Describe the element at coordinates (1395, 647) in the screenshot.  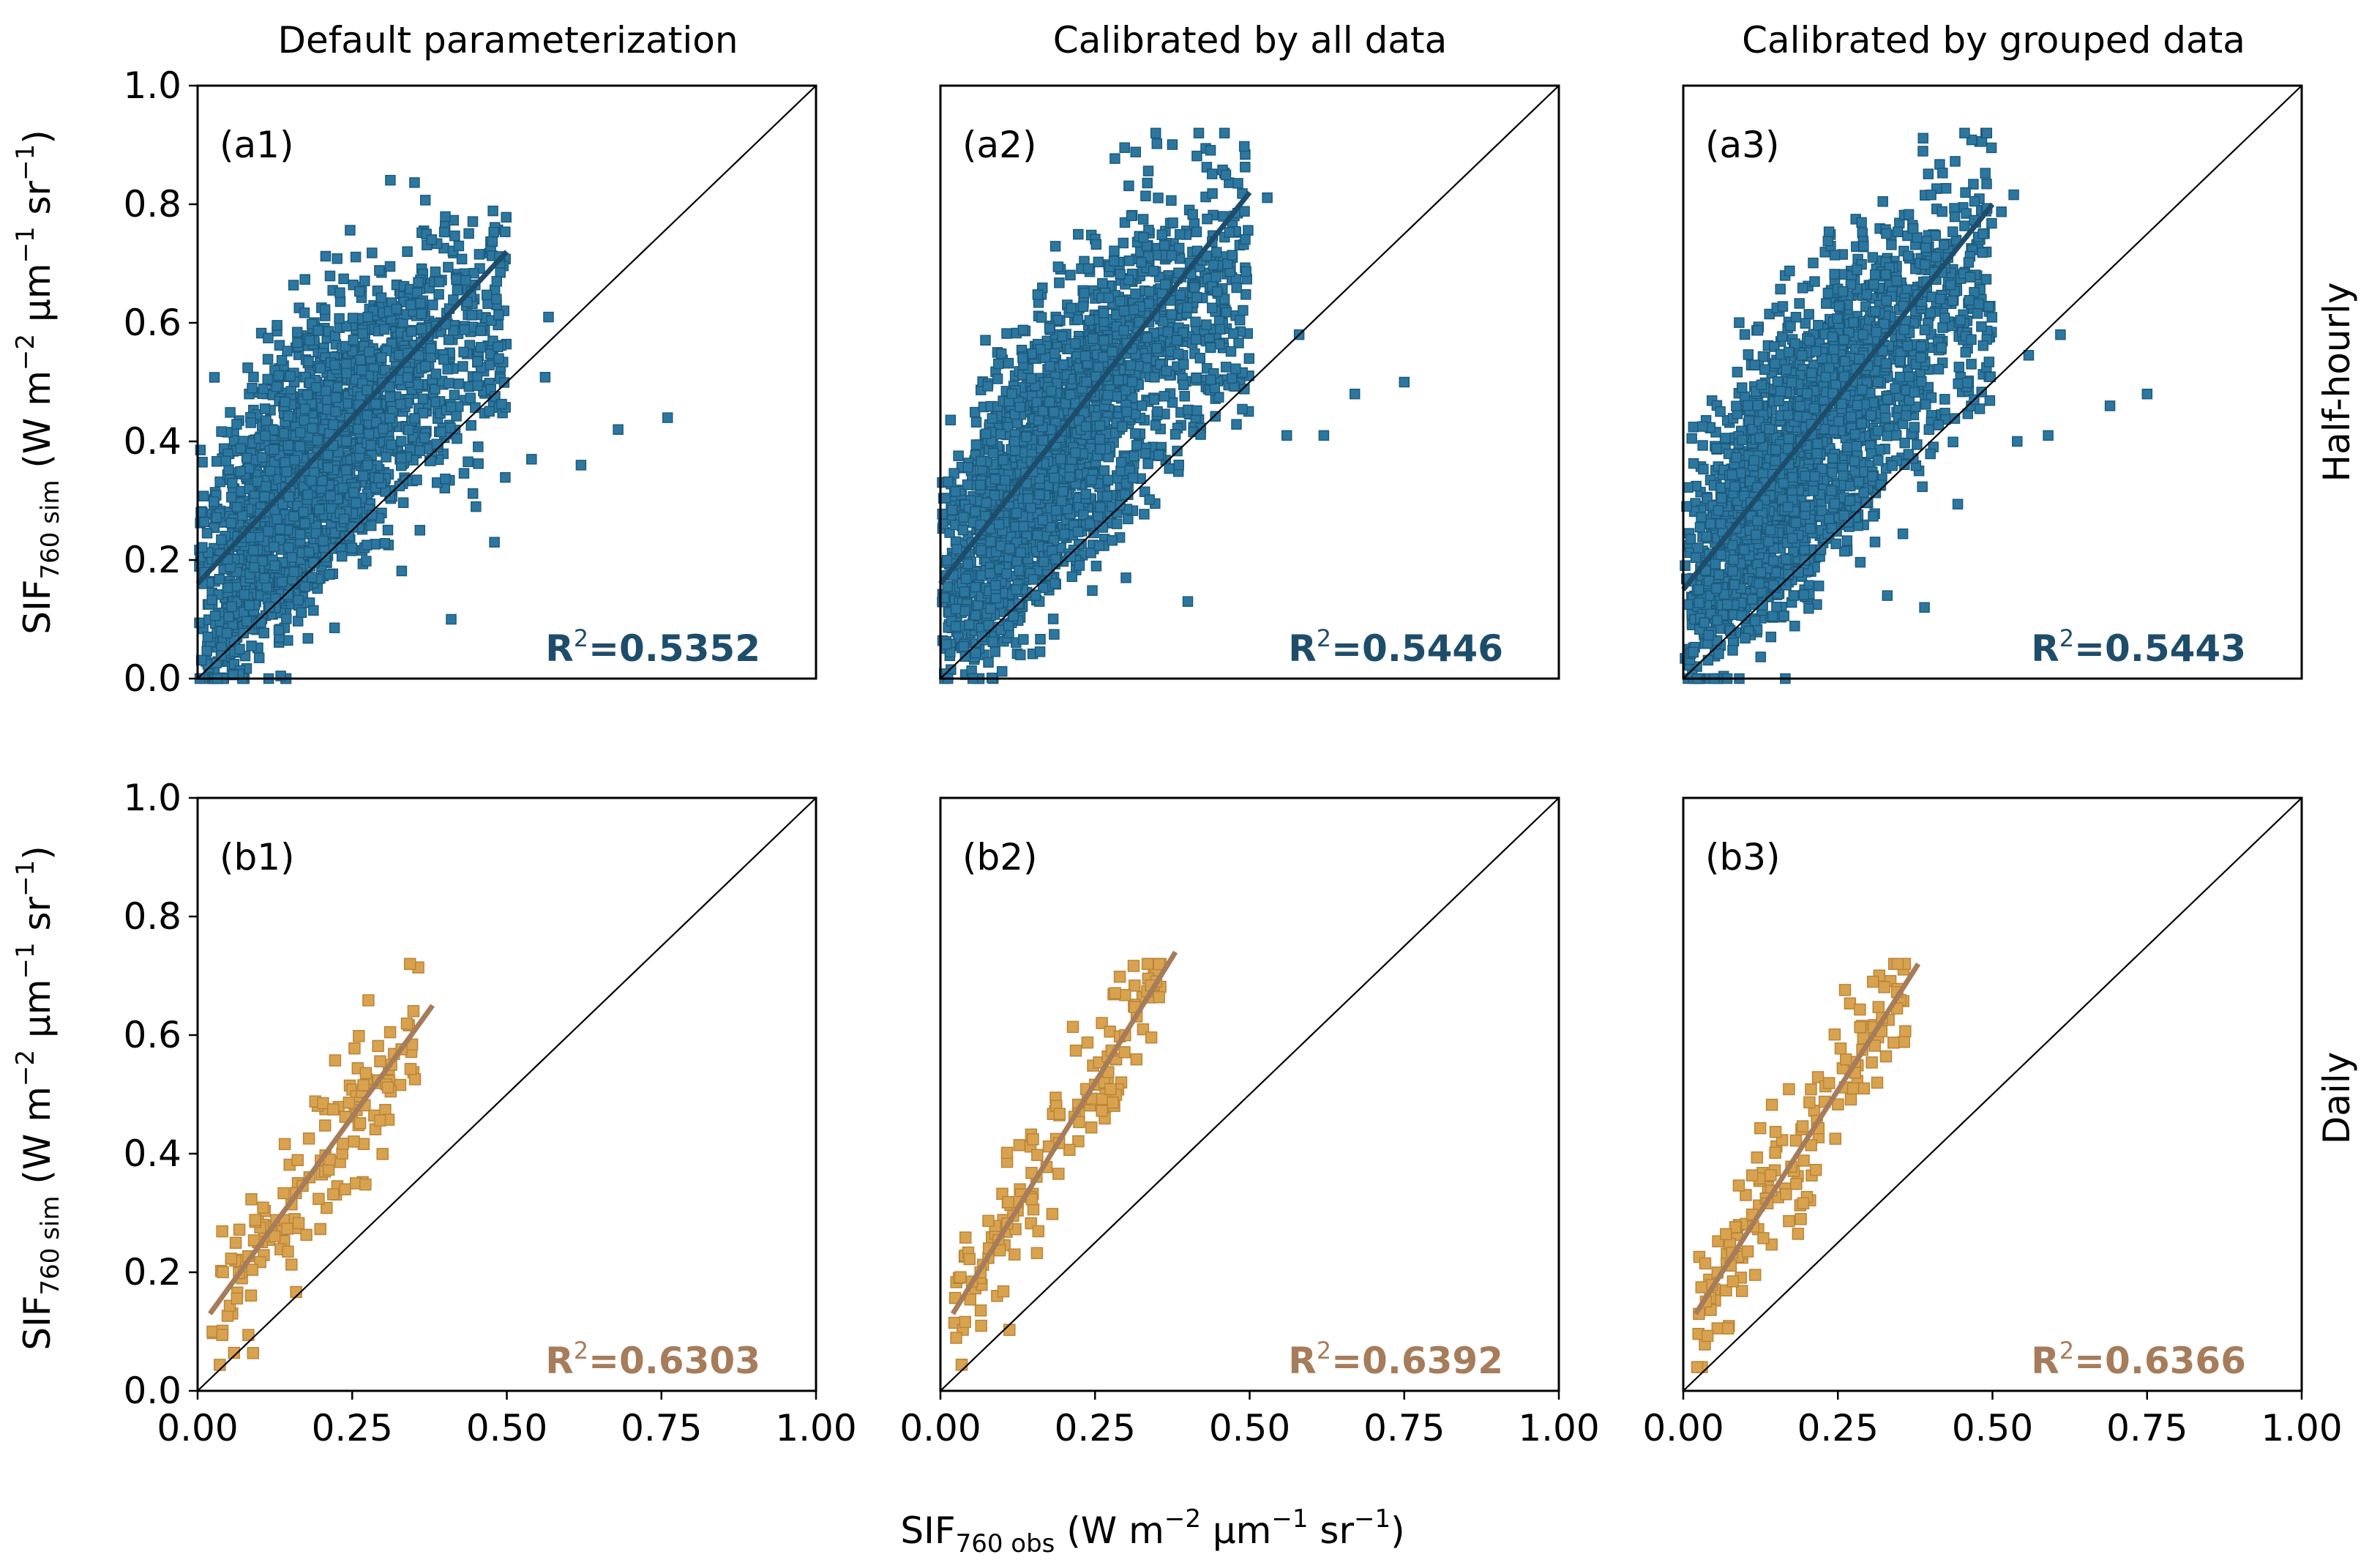
I see `r2-annotation: R2=0.5446` at that location.